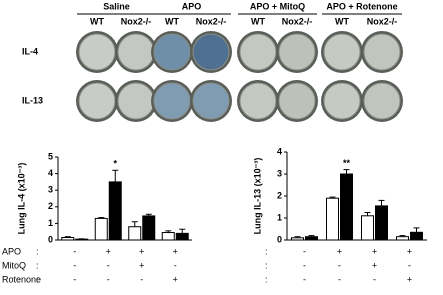 The height and width of the screenshot is (295, 443). What do you see at coordinates (21, 199) in the screenshot?
I see `y-axis-label: Lung IL-4 (x10⁻³)` at bounding box center [21, 199].